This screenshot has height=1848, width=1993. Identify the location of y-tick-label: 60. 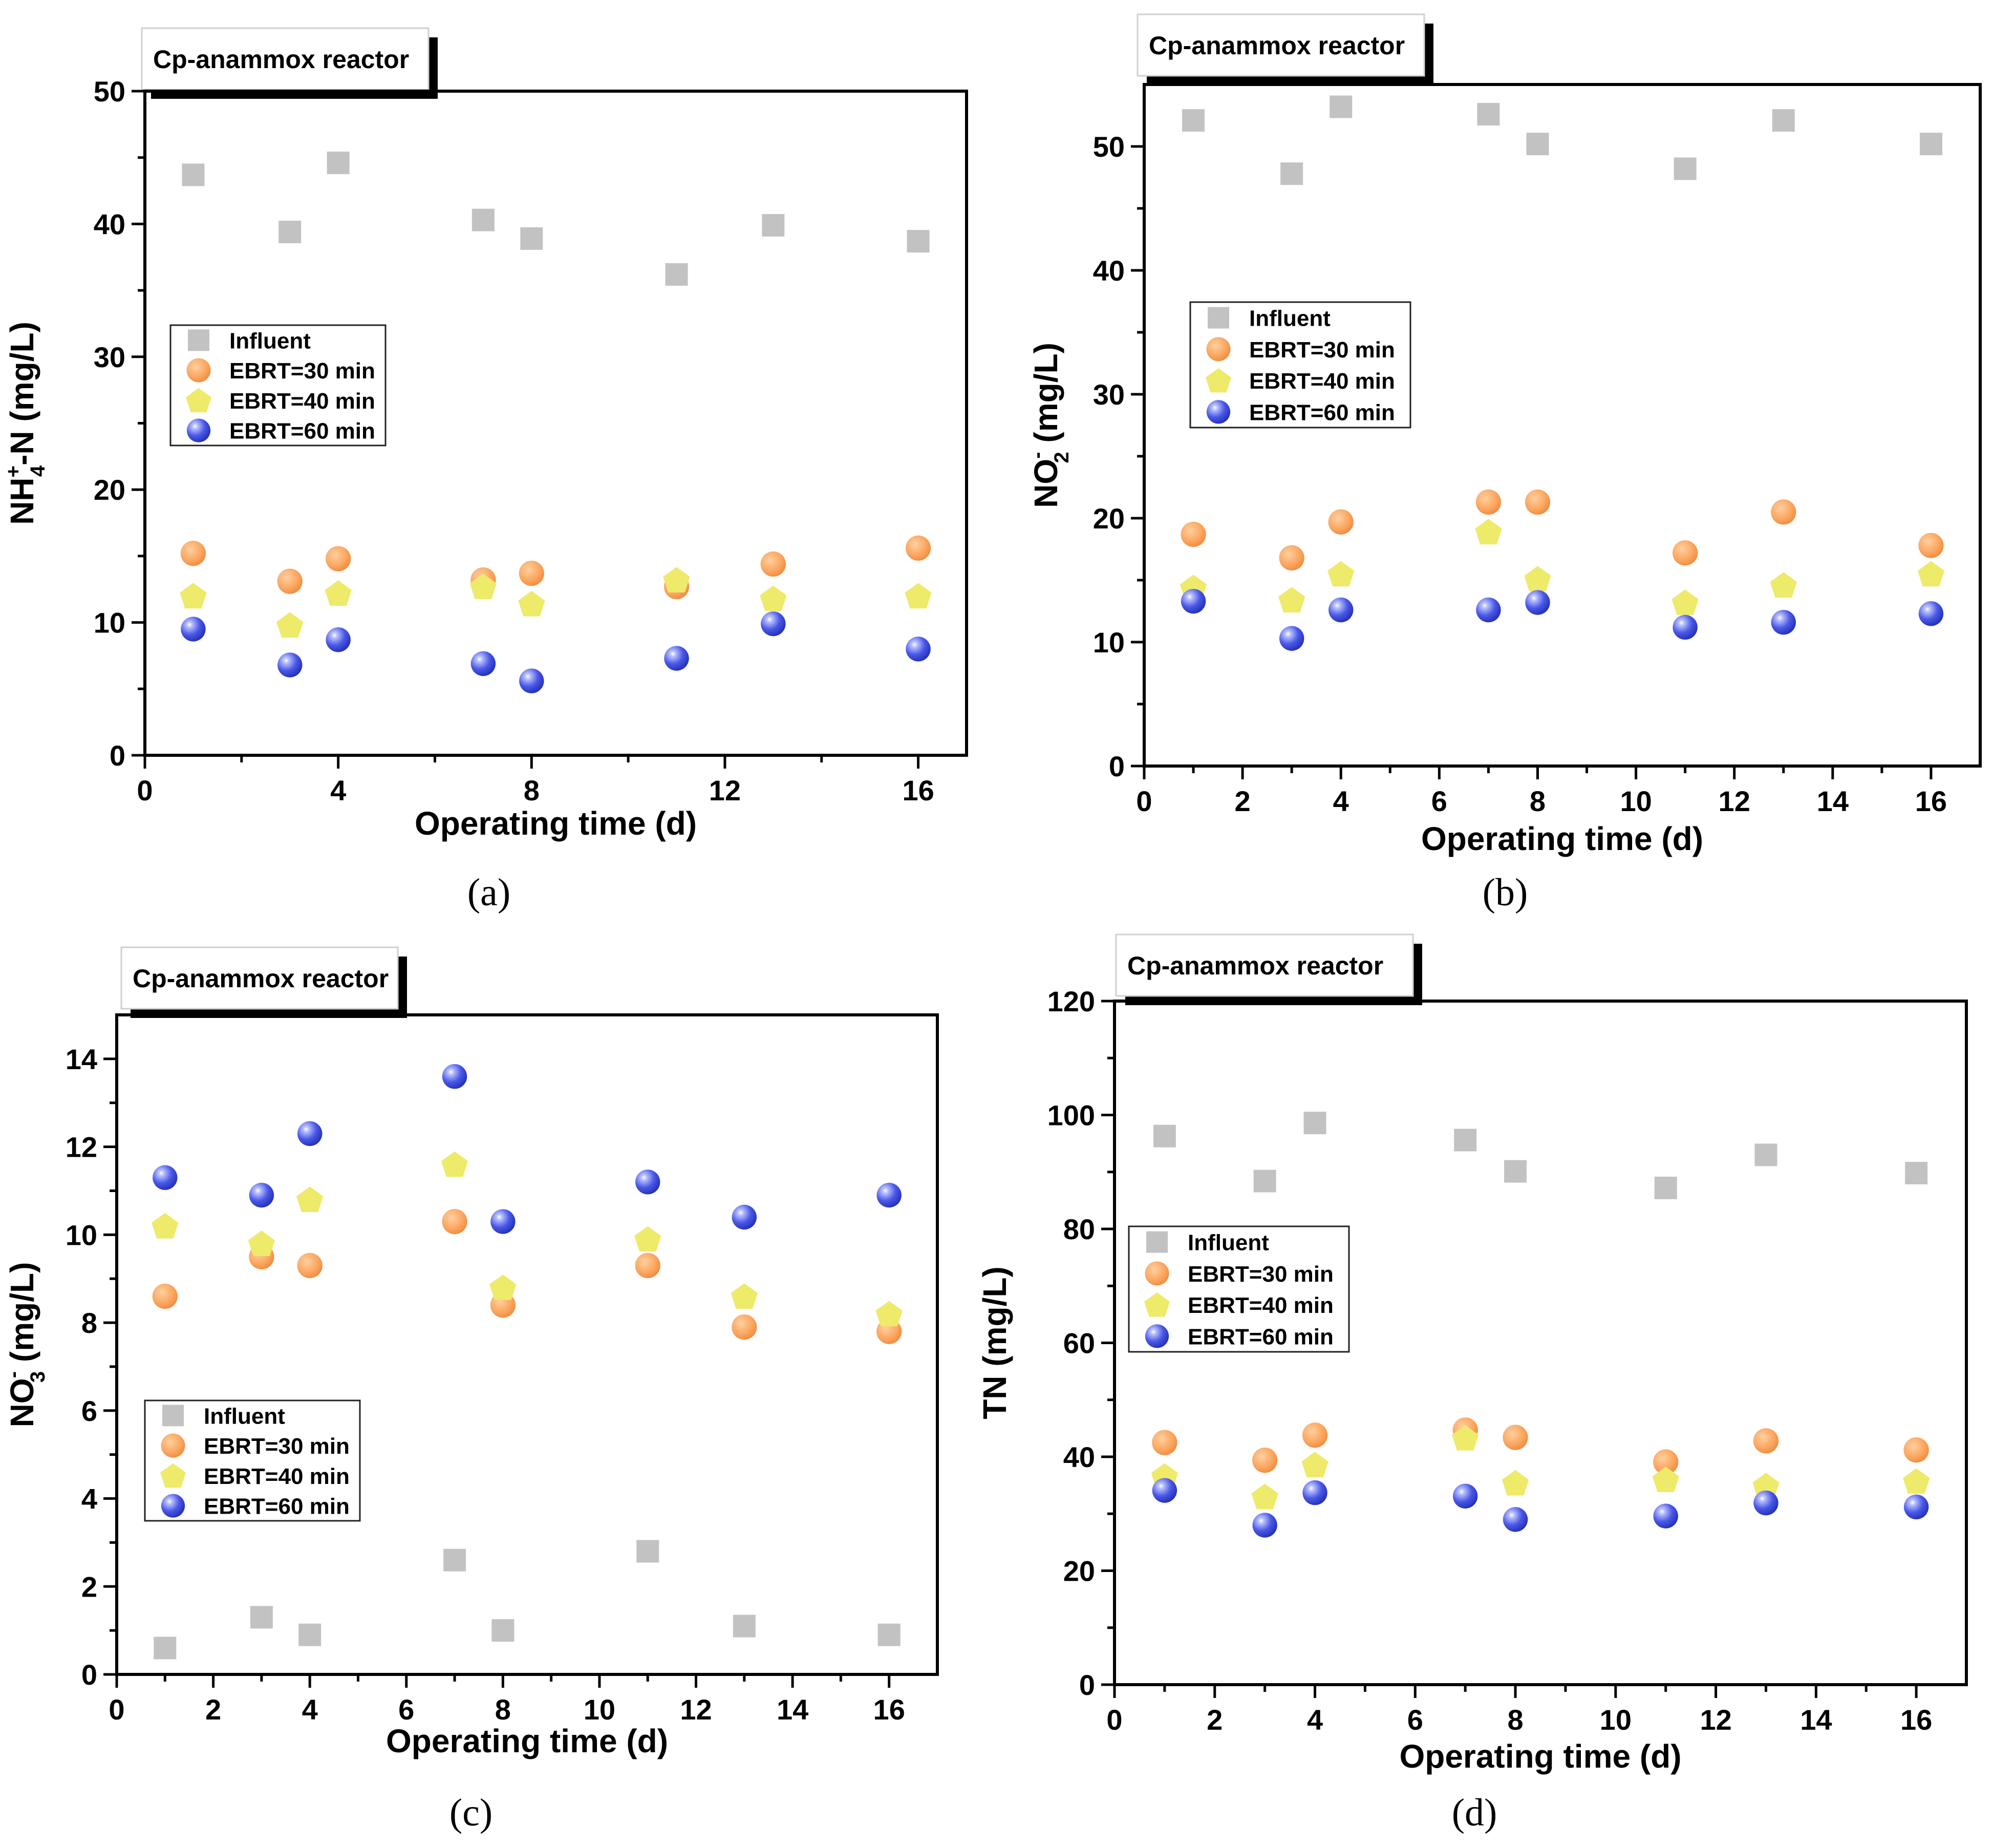
(1079, 1344).